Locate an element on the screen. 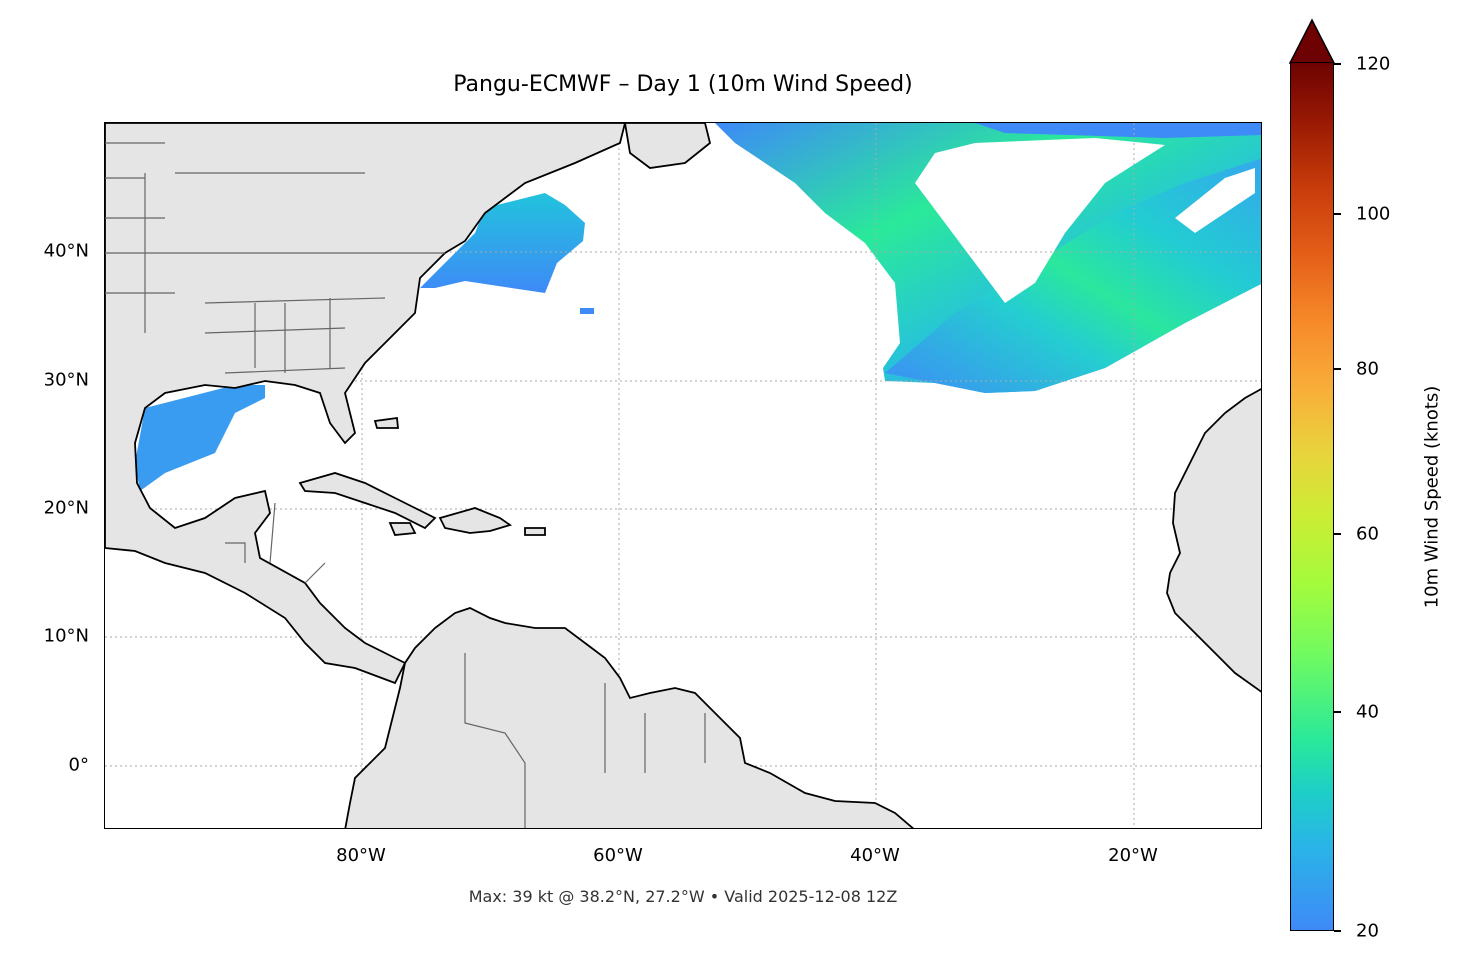 The width and height of the screenshot is (1466, 969). colorbar is located at coordinates (1312, 496).